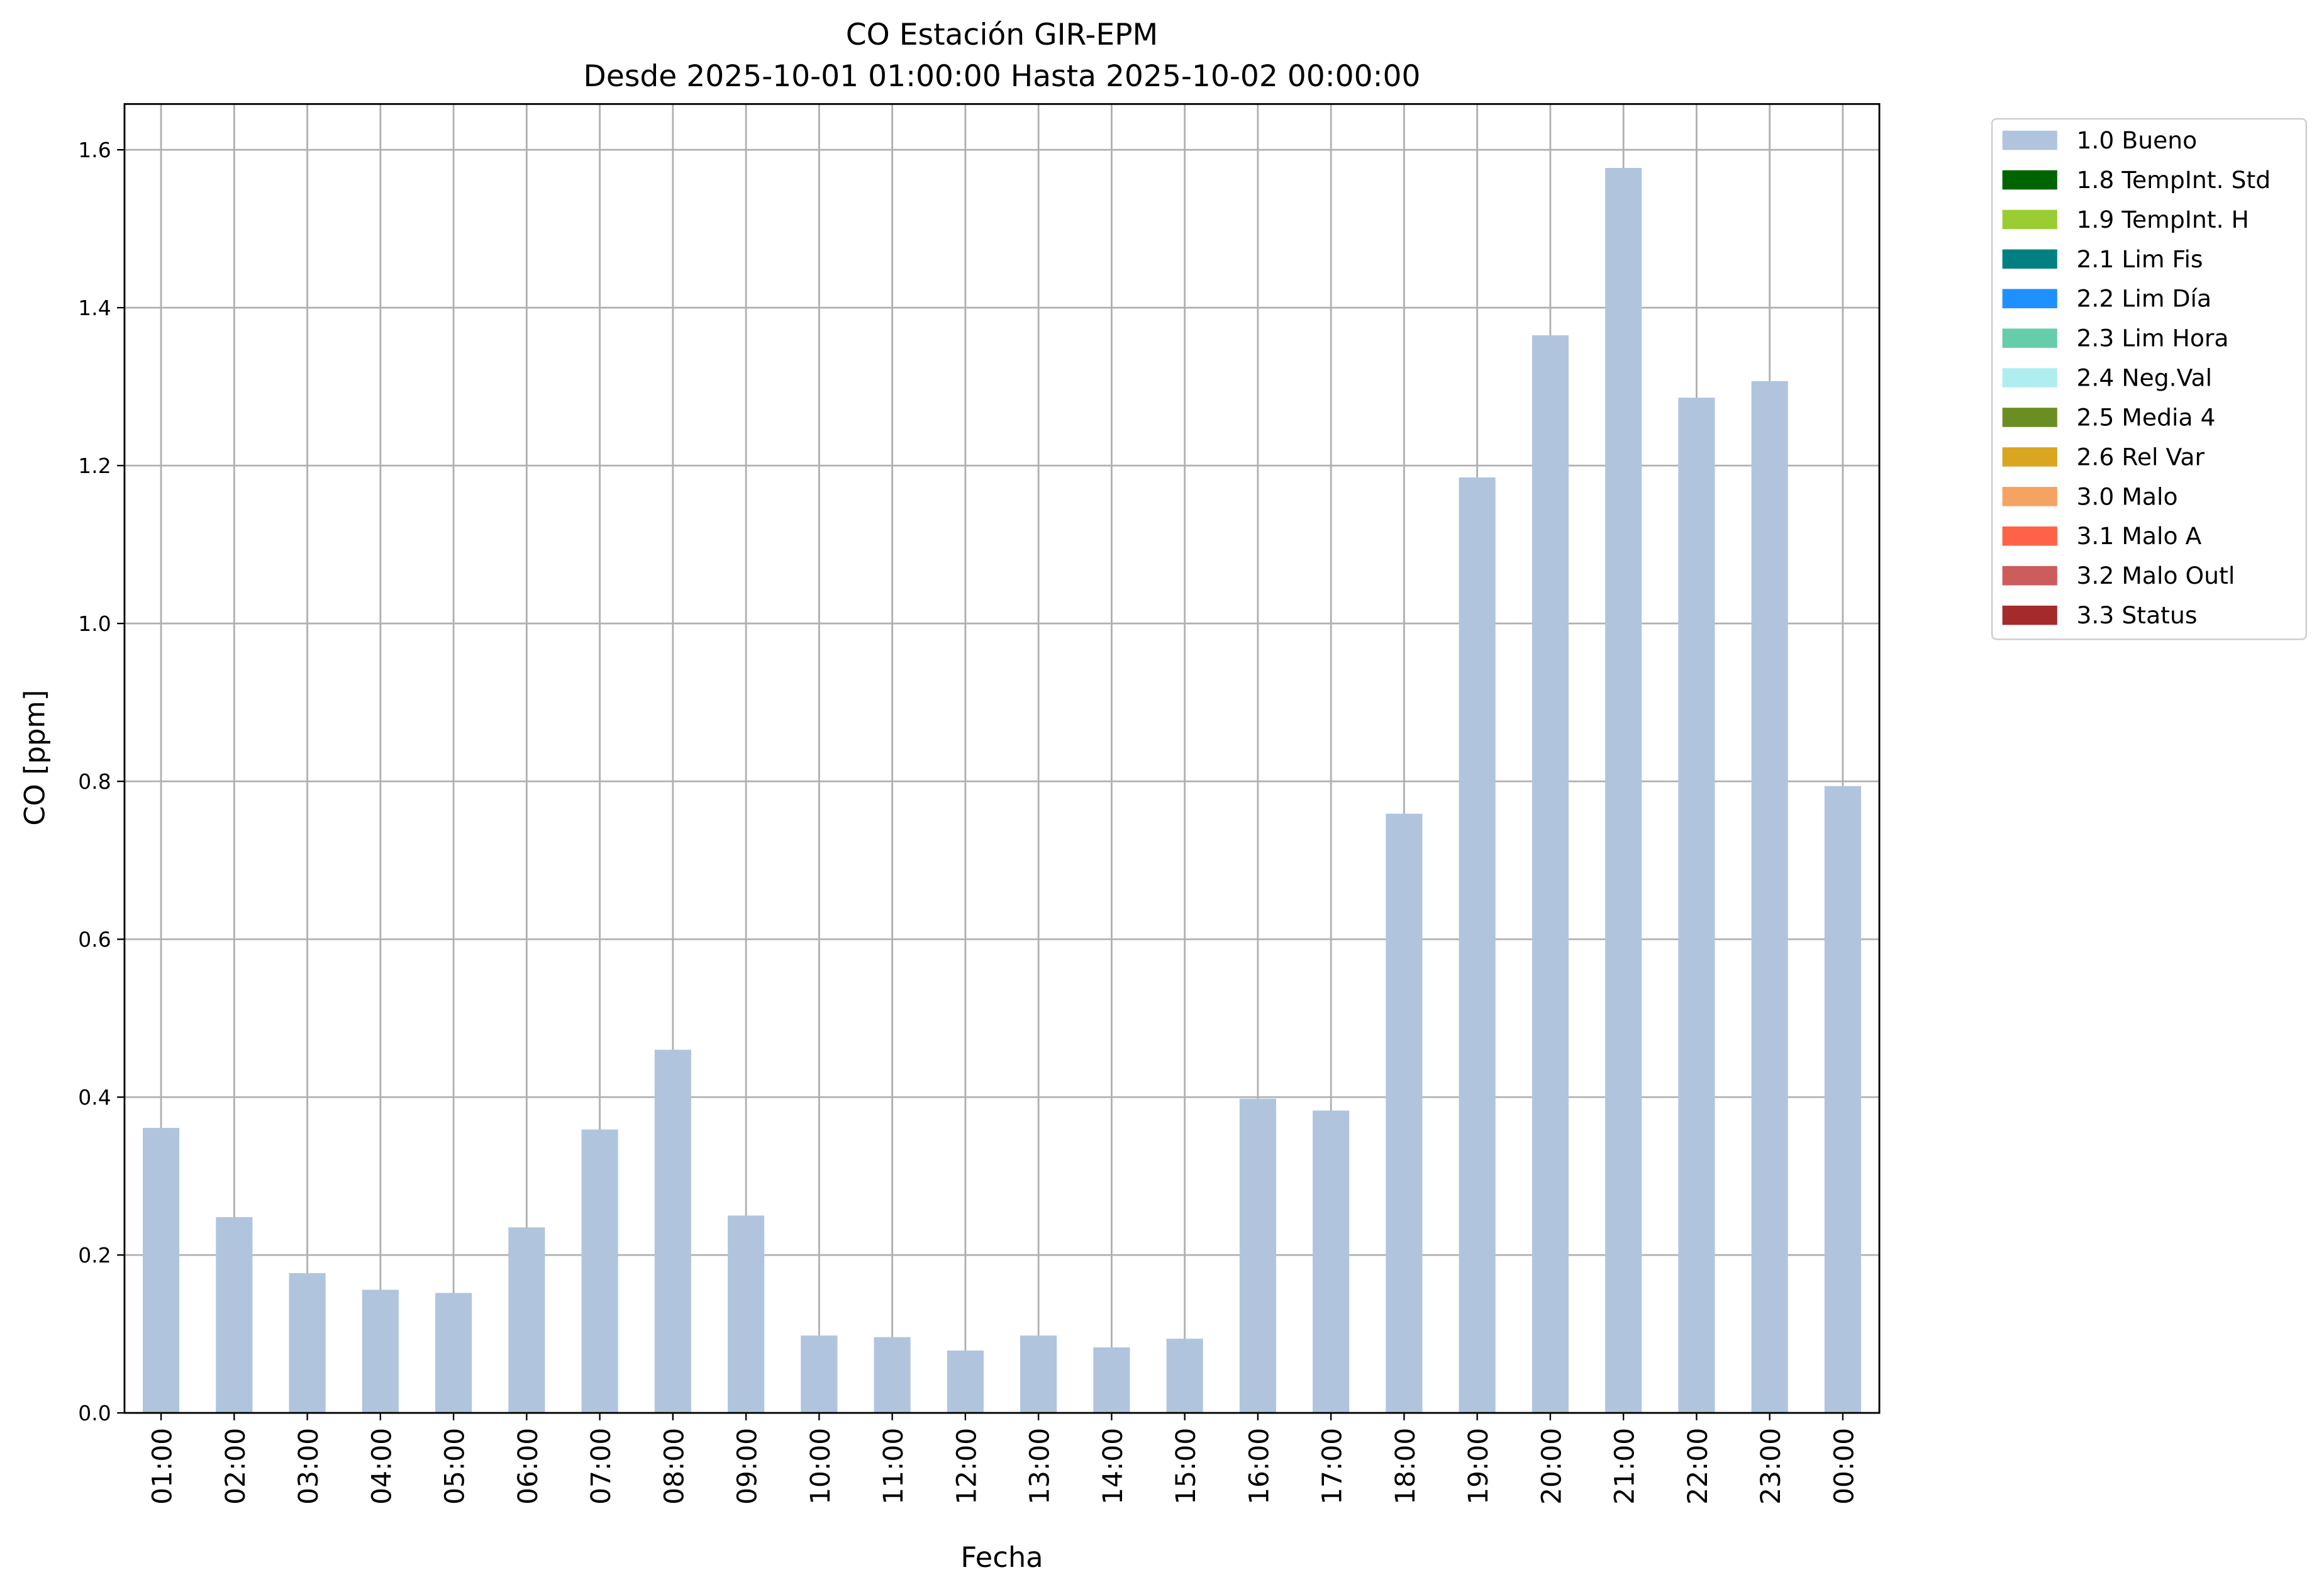  I want to click on y-tick-label: 1.2, so click(94, 466).